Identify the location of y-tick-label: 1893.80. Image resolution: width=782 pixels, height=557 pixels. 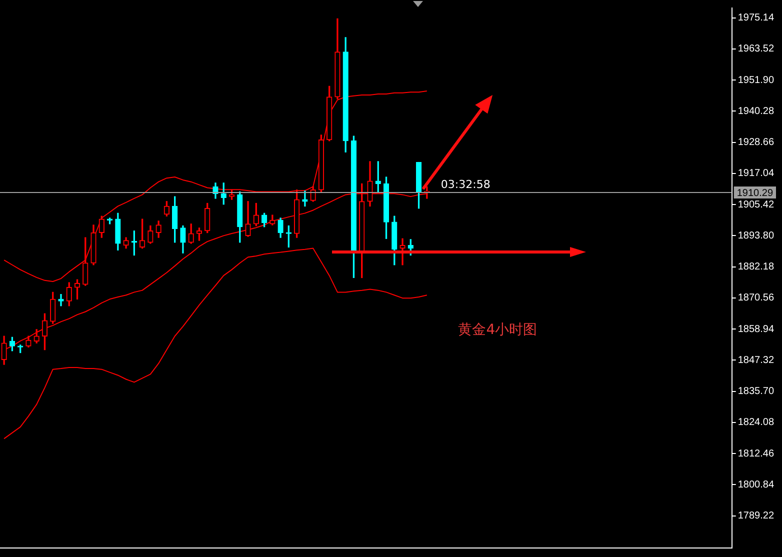
(756, 236).